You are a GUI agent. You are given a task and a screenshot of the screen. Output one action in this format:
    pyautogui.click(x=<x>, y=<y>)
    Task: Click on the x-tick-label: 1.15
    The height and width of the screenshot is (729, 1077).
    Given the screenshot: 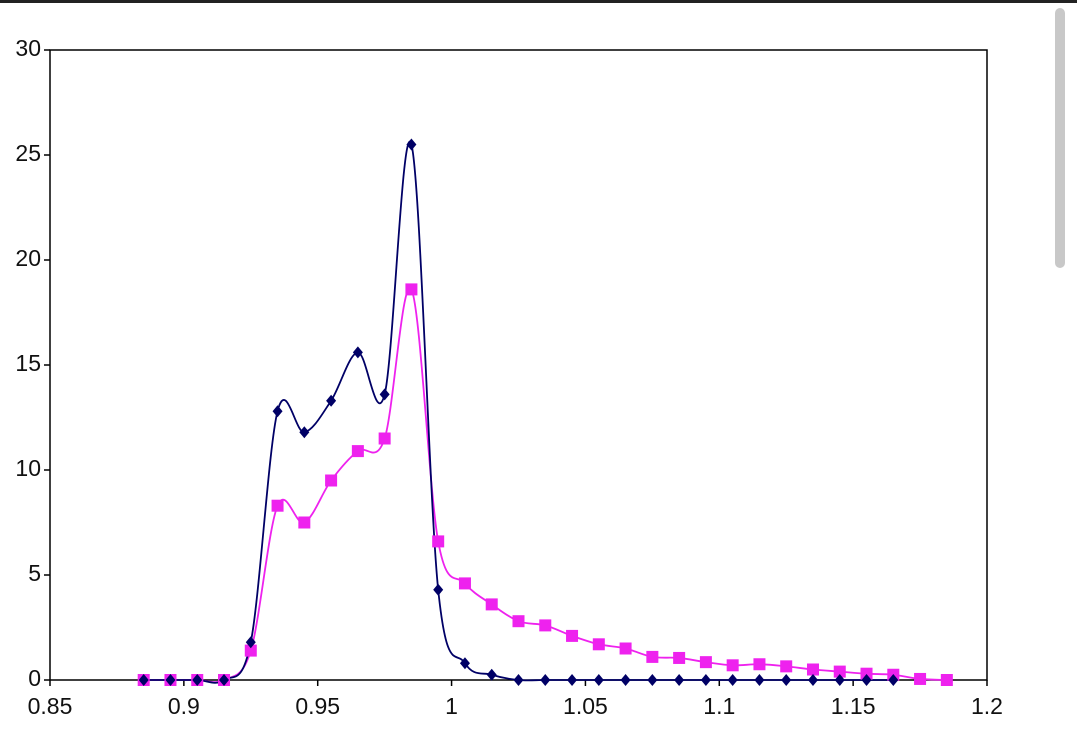 What is the action you would take?
    pyautogui.click(x=853, y=706)
    